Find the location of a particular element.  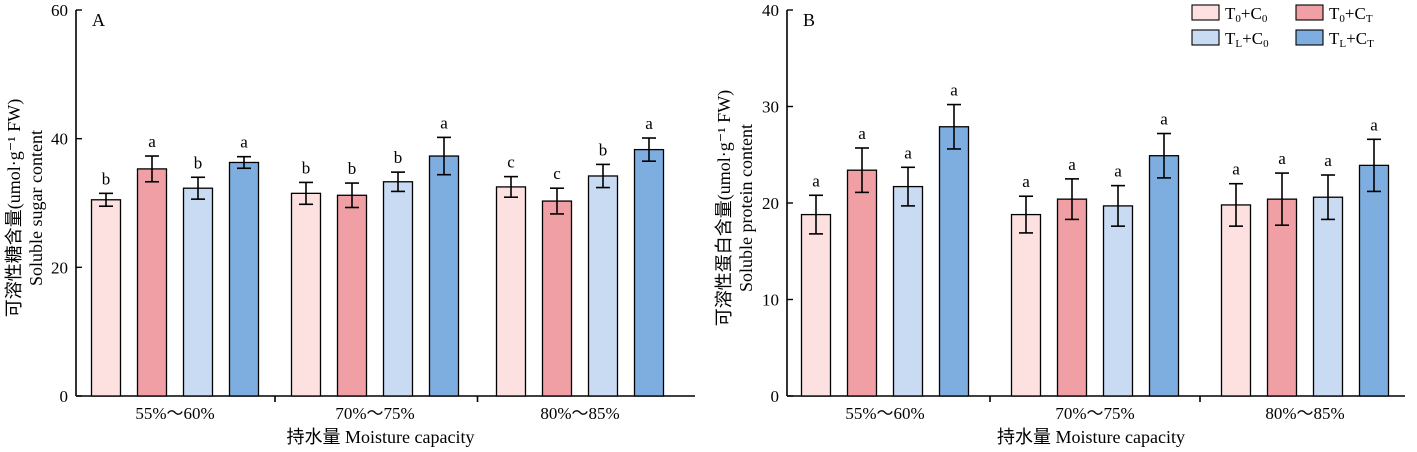

legend-label: T0+C0 is located at coordinates (1246, 14).